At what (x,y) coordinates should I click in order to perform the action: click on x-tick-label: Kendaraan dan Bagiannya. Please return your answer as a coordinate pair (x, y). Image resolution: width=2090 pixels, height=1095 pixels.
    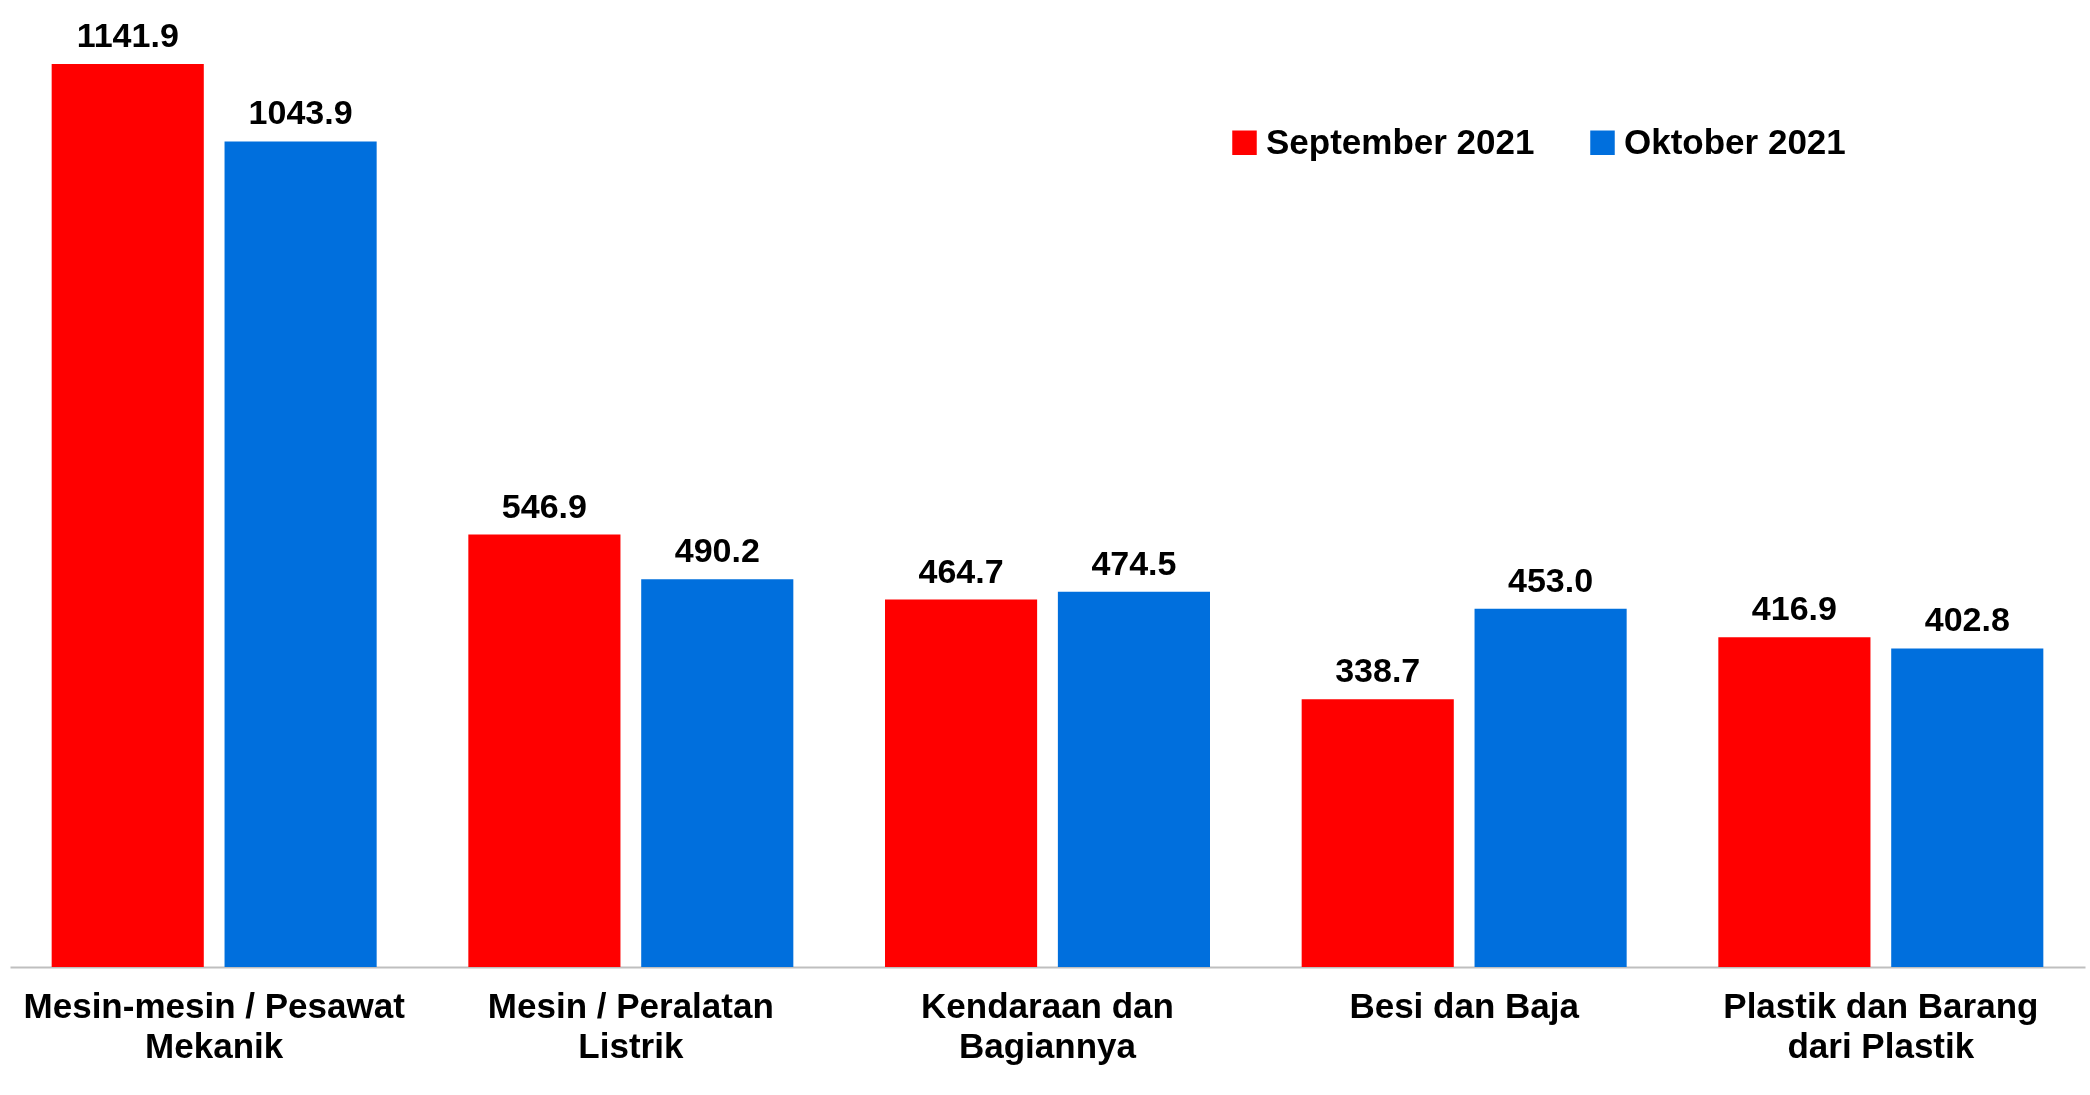
    Looking at the image, I should click on (1047, 1025).